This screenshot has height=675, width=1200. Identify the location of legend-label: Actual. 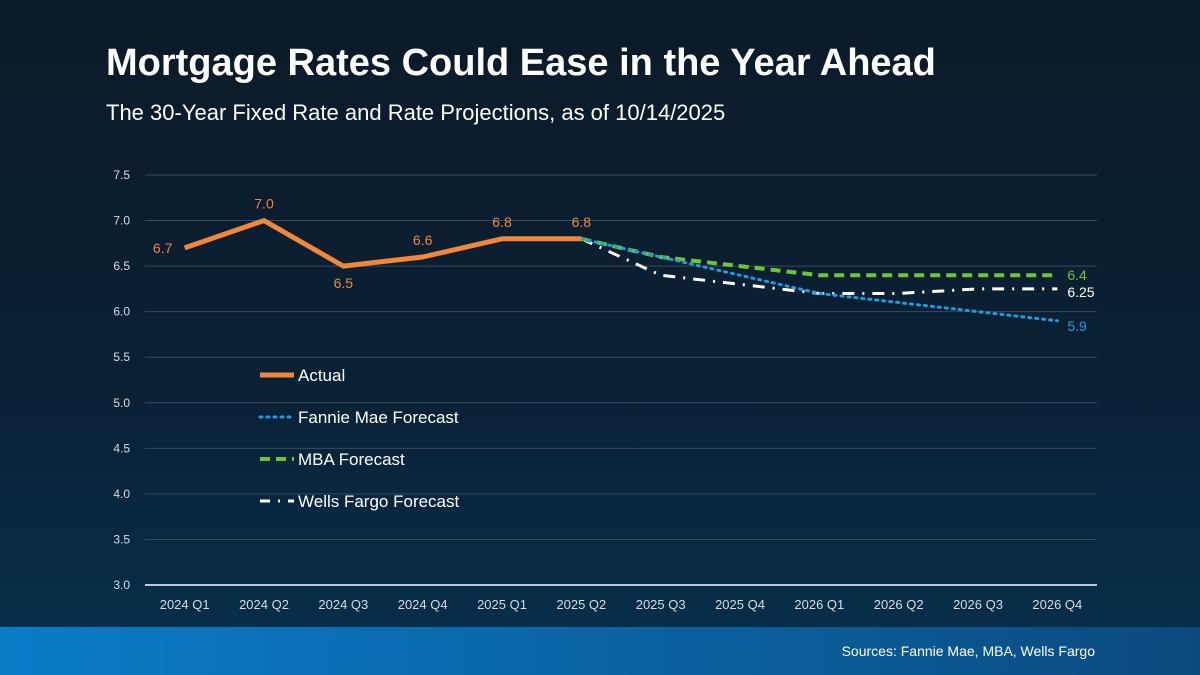
(321, 375).